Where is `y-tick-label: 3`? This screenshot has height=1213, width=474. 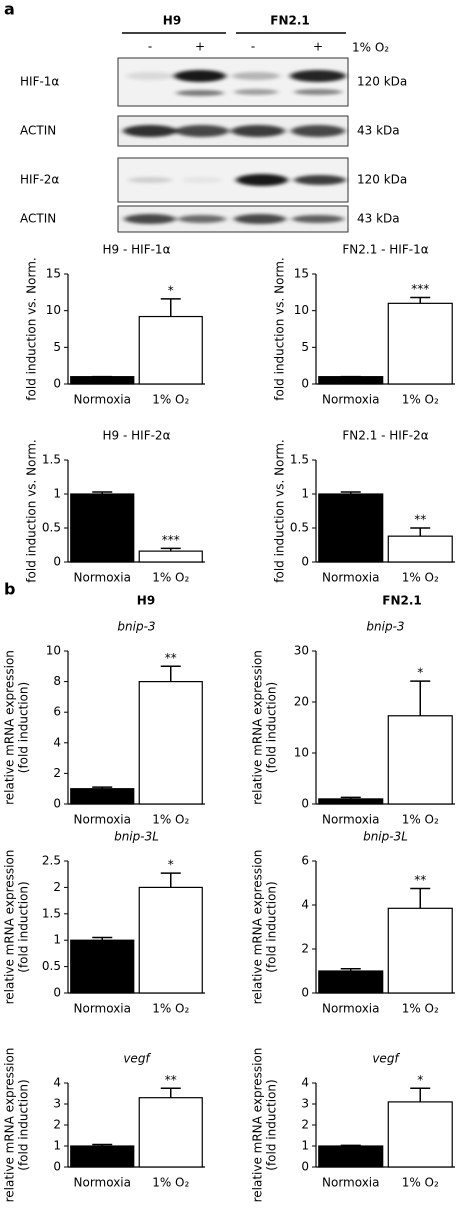
y-tick-label: 3 is located at coordinates (305, 1104).